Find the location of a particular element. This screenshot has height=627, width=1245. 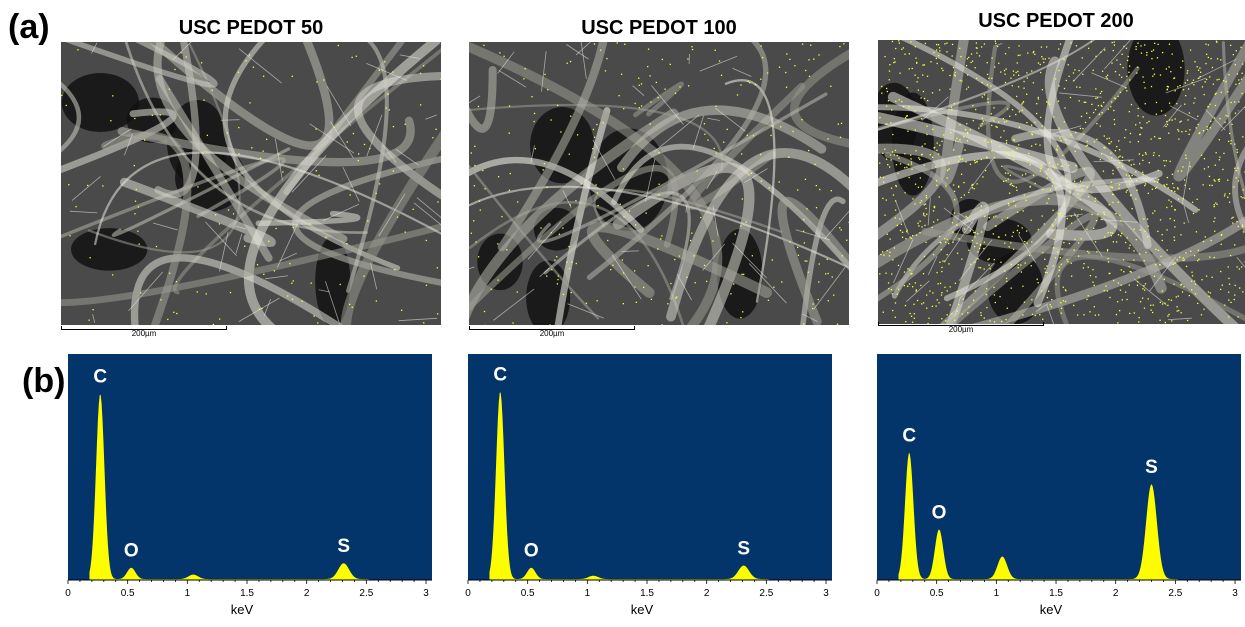

panel-label-b: (b) is located at coordinates (44, 381).